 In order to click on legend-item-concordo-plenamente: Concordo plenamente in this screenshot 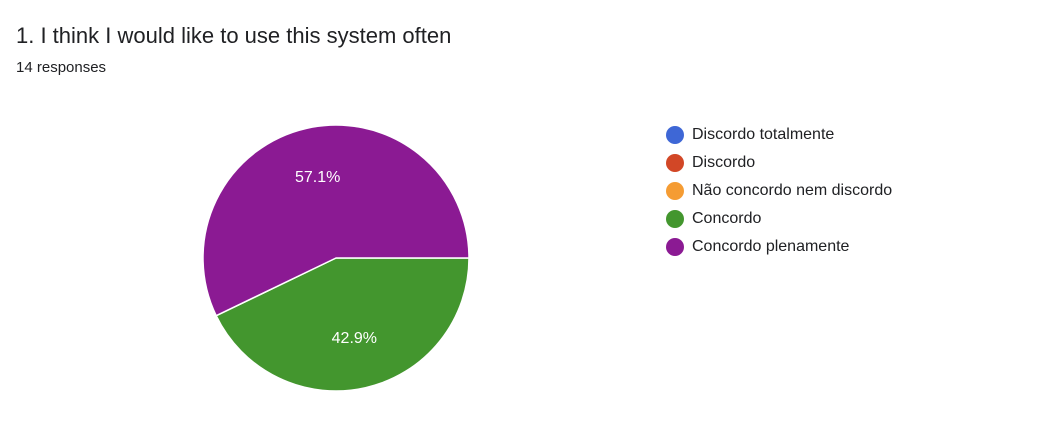, I will do `click(779, 247)`.